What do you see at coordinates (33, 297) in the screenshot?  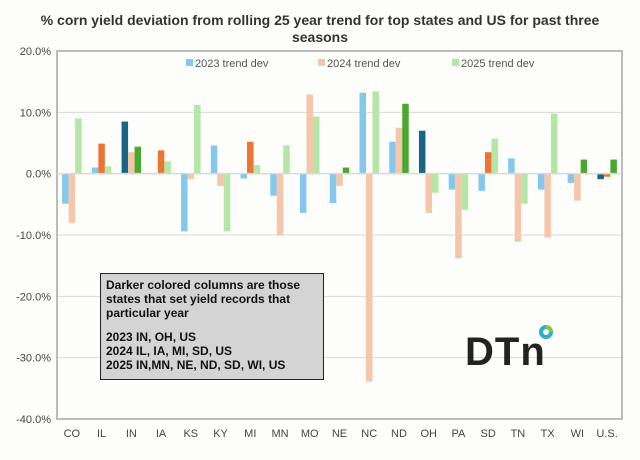 I see `y-tick-label: -20.0%` at bounding box center [33, 297].